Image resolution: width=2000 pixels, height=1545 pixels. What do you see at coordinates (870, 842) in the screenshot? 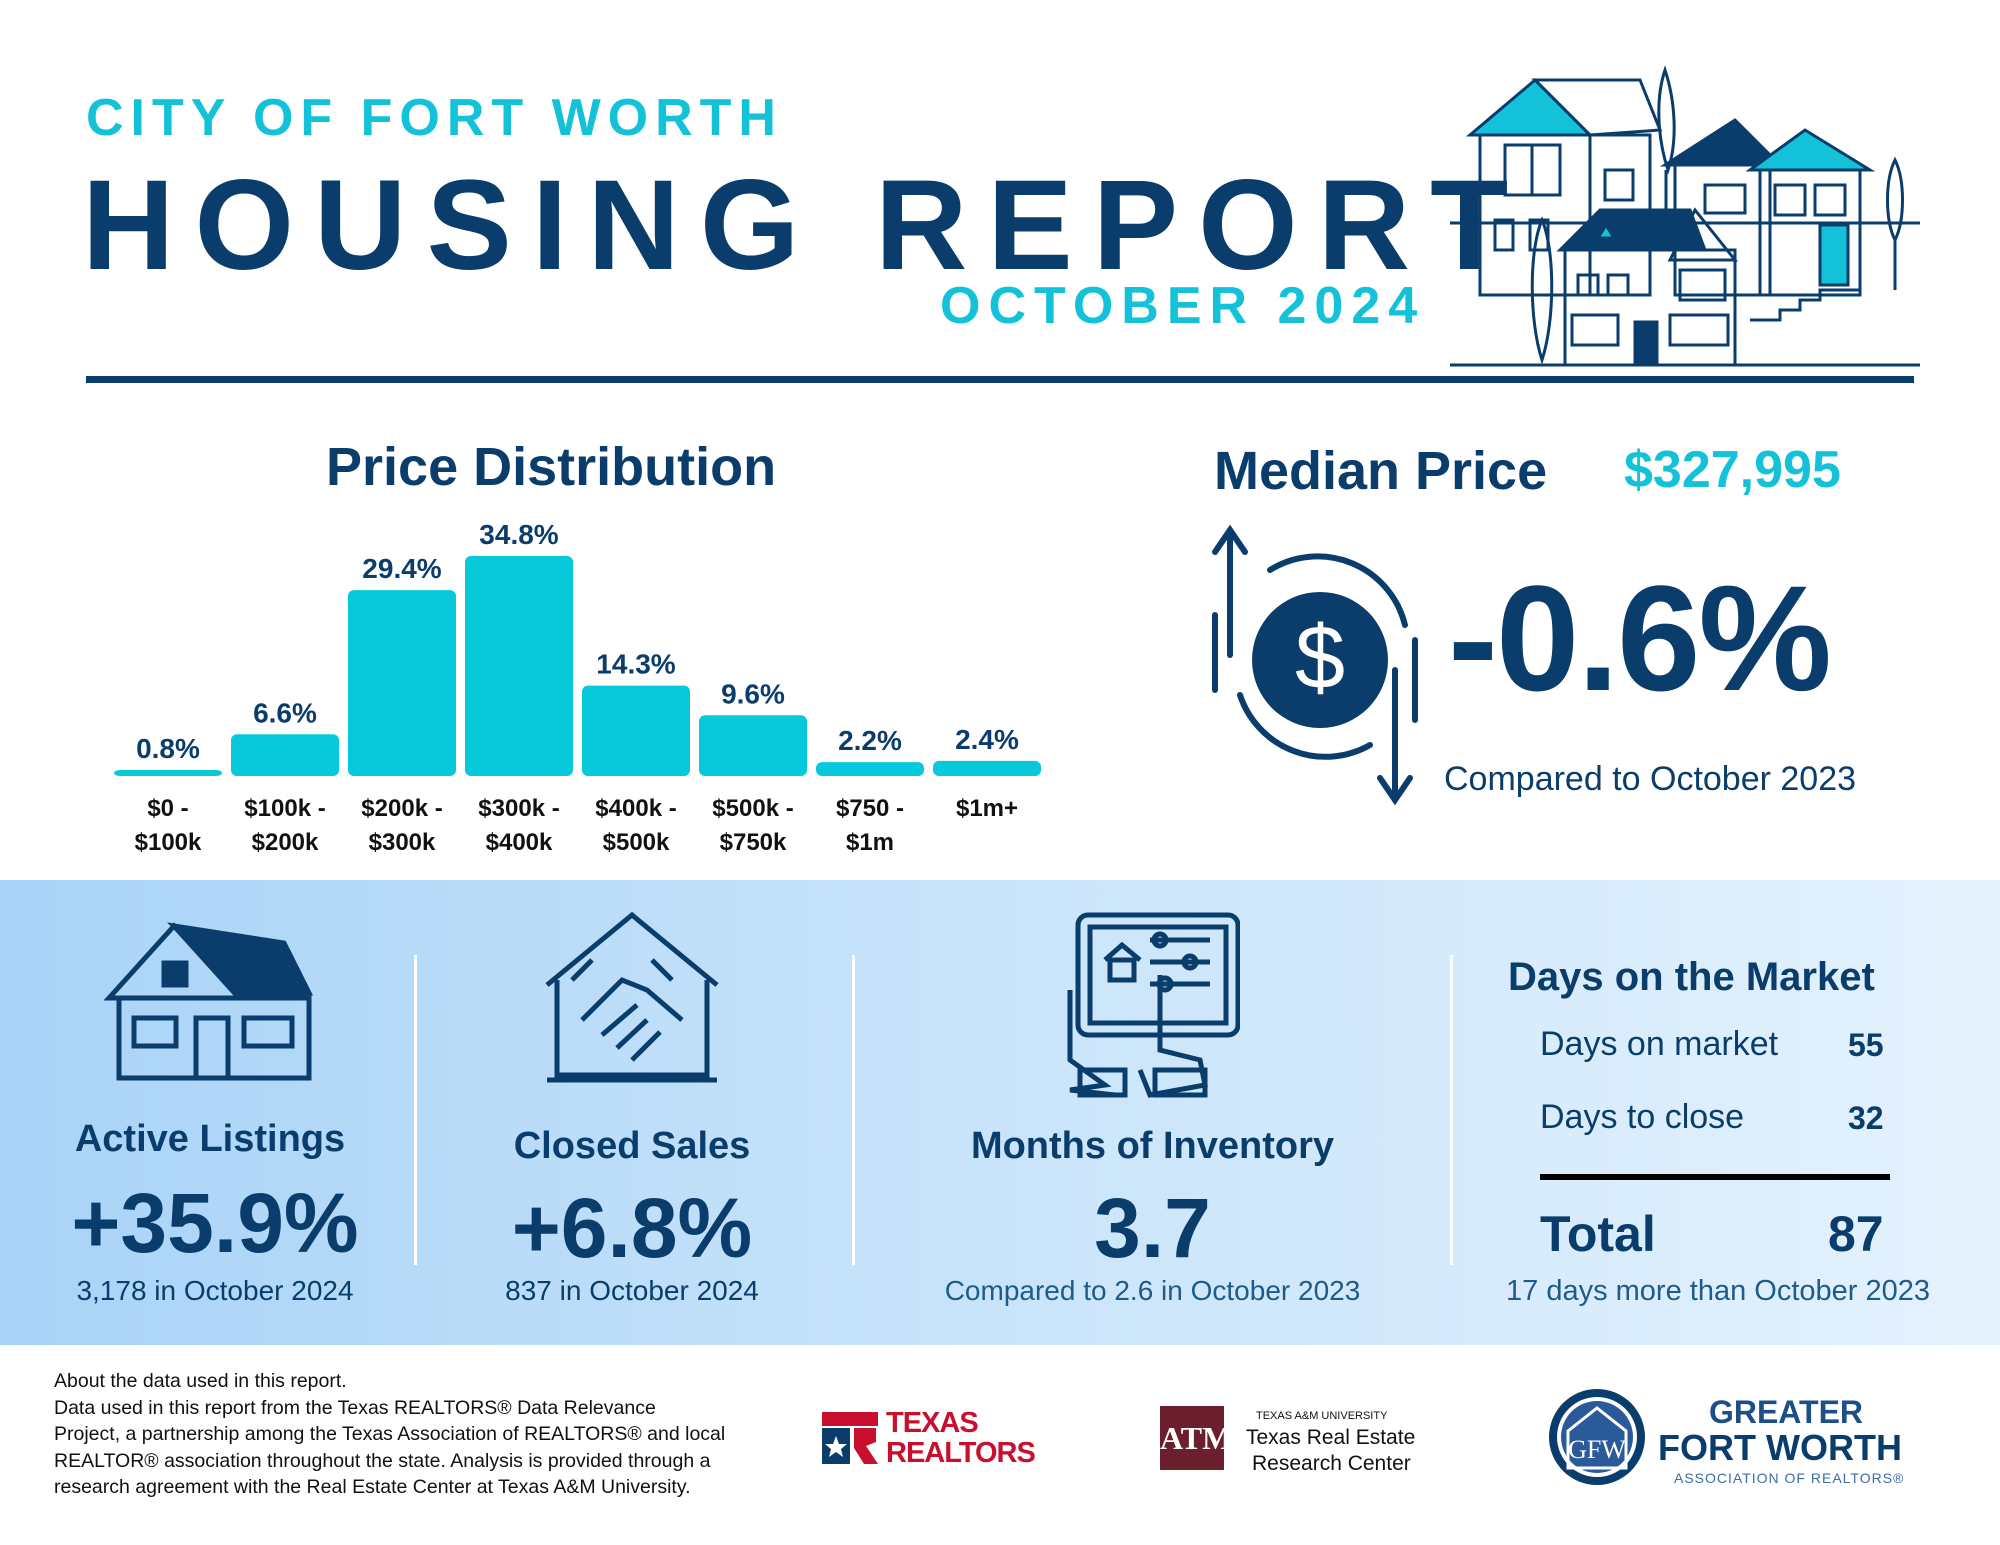
I see `category-label: $1m` at bounding box center [870, 842].